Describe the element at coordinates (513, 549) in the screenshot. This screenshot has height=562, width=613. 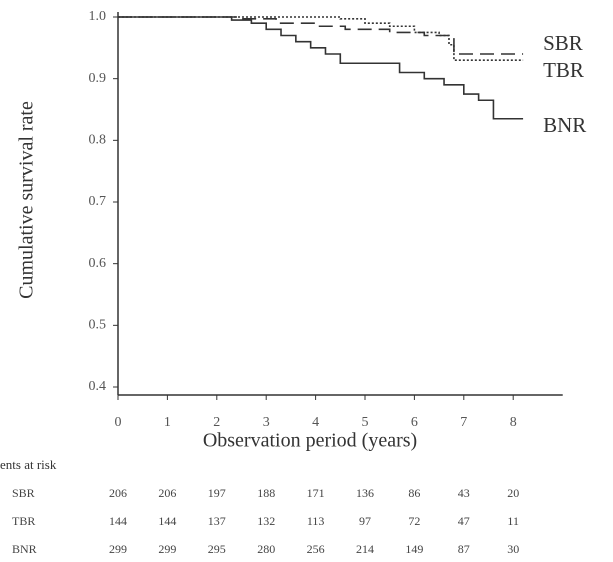
I see `risk-count: 30` at that location.